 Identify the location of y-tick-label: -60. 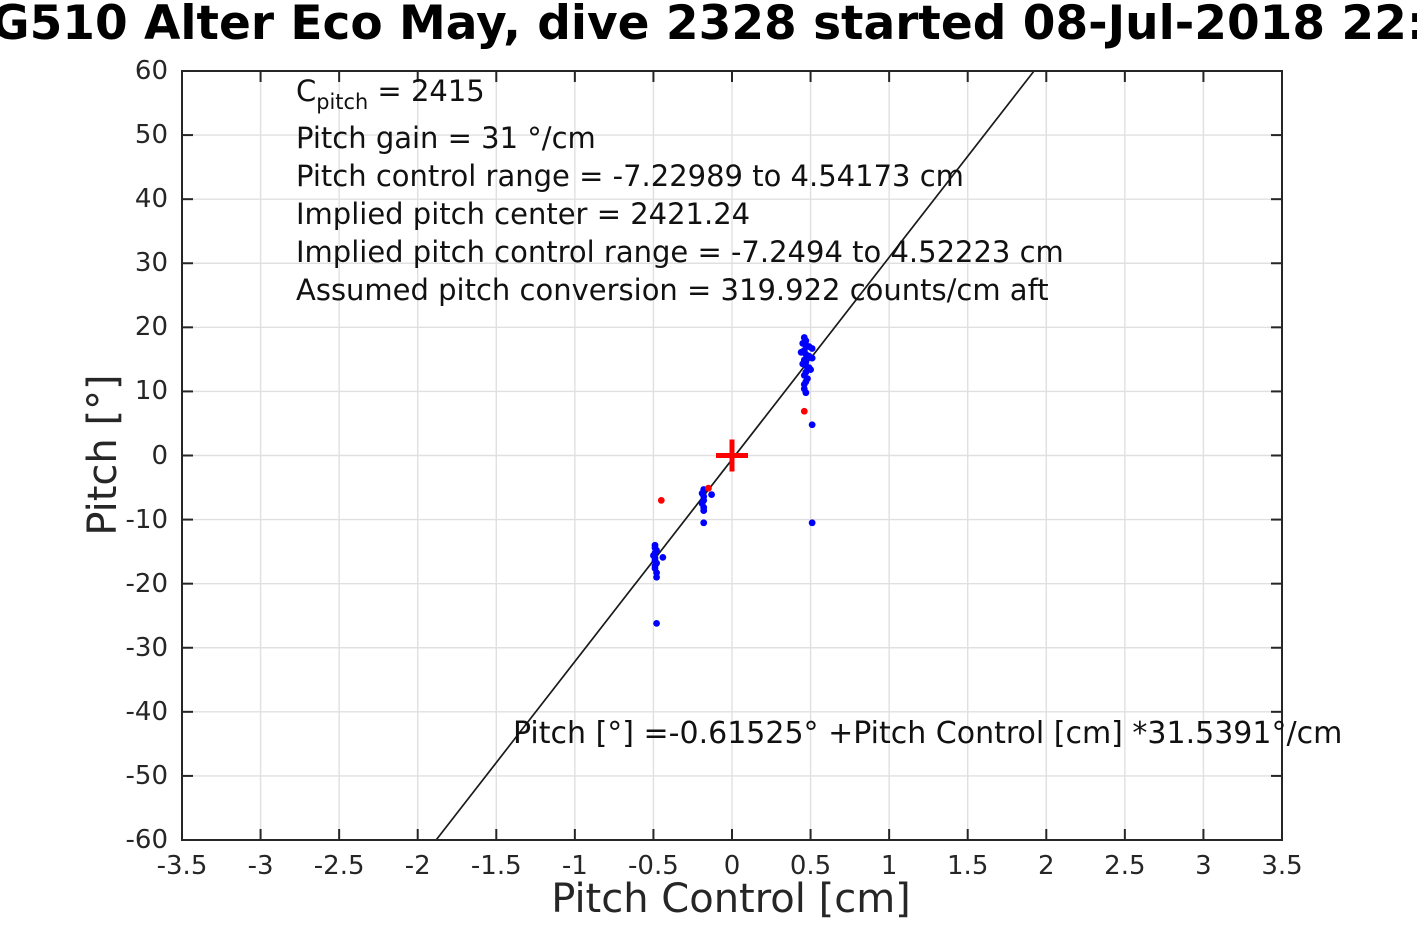
(146, 840).